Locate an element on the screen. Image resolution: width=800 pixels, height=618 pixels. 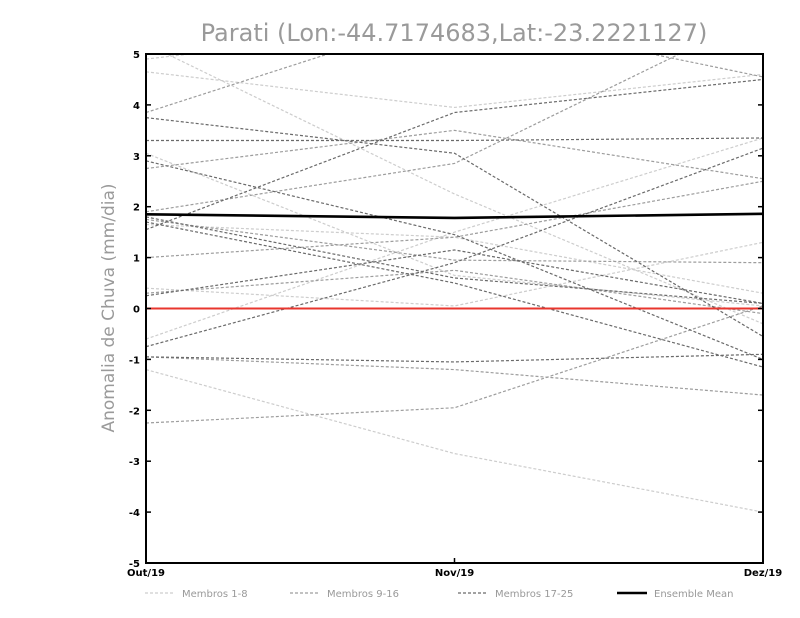
y-tick-label: -2 is located at coordinates (134, 411).